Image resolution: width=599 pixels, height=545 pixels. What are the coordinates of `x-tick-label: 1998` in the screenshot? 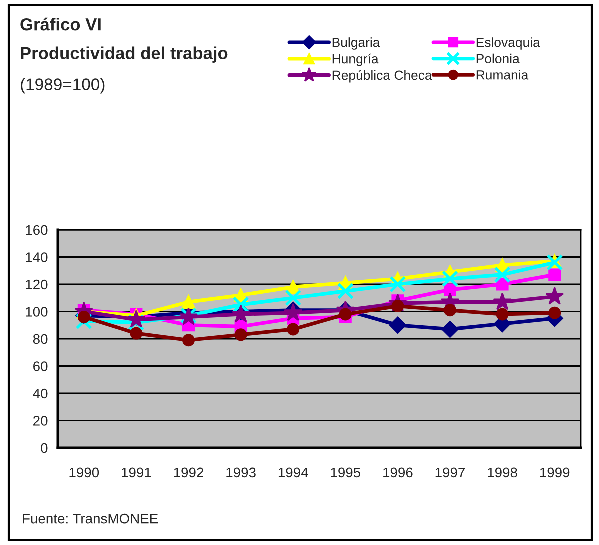 It's located at (503, 473).